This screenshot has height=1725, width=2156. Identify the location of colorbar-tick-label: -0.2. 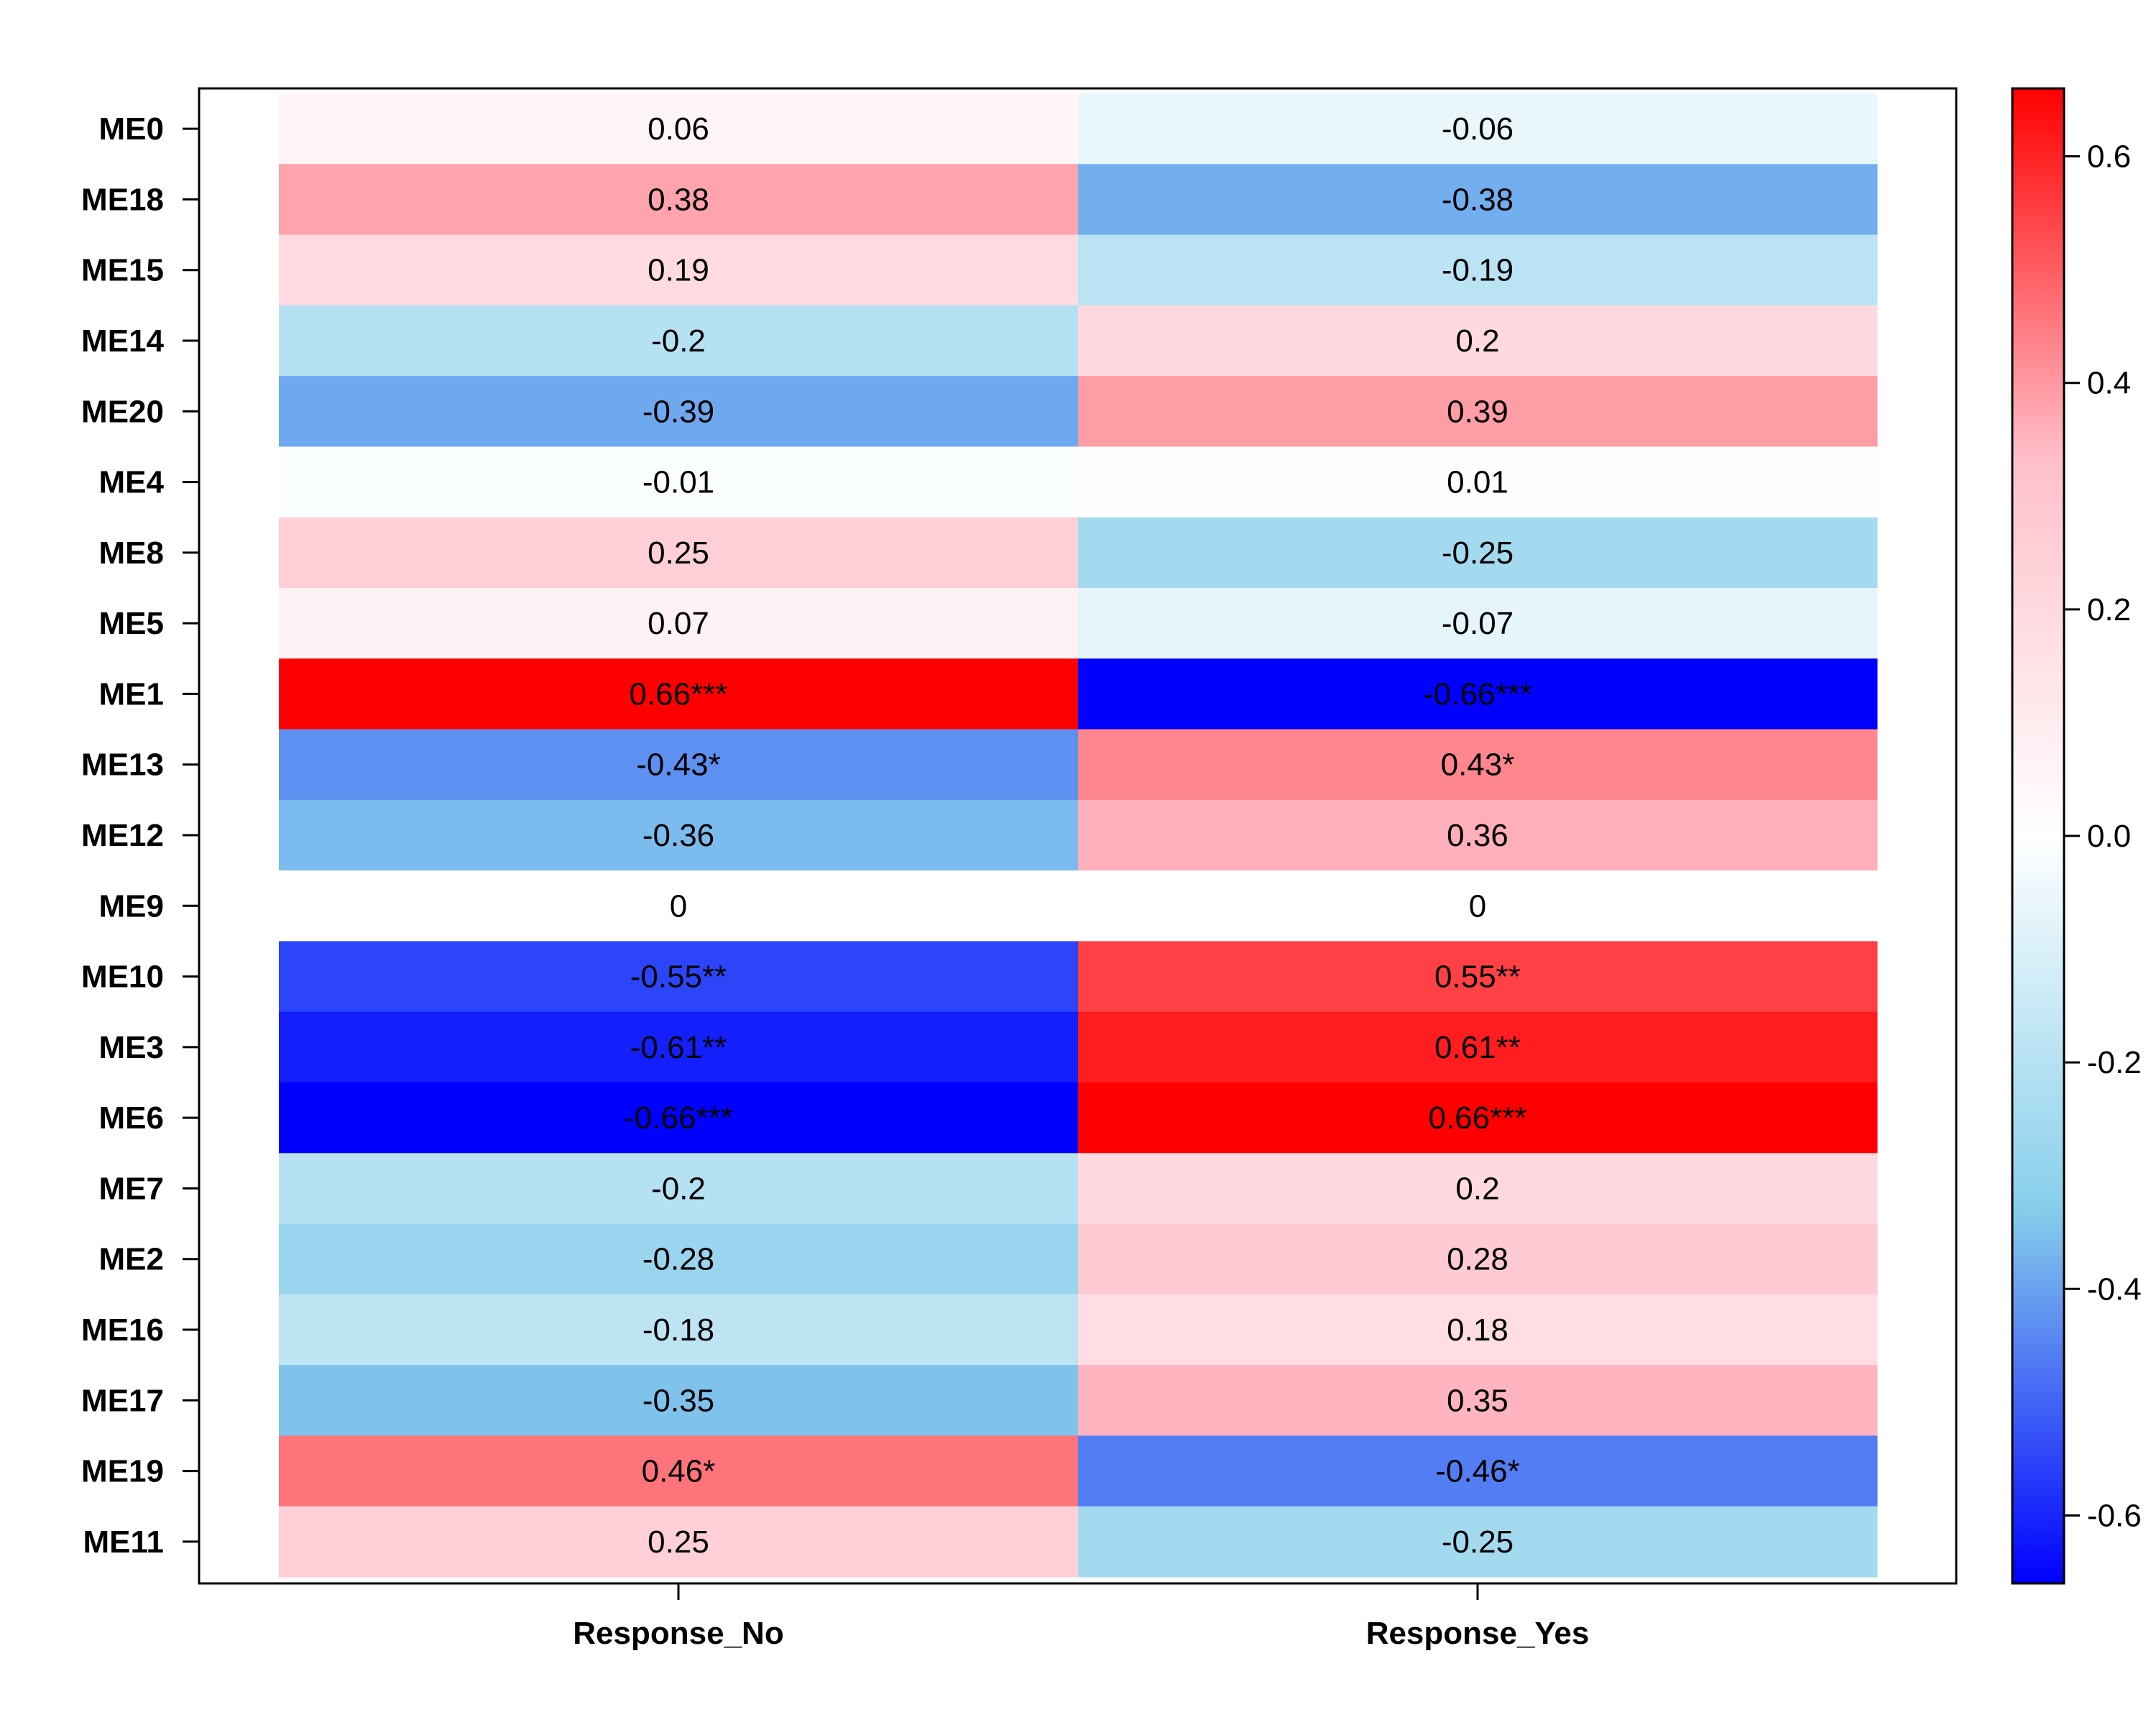
(2115, 1062).